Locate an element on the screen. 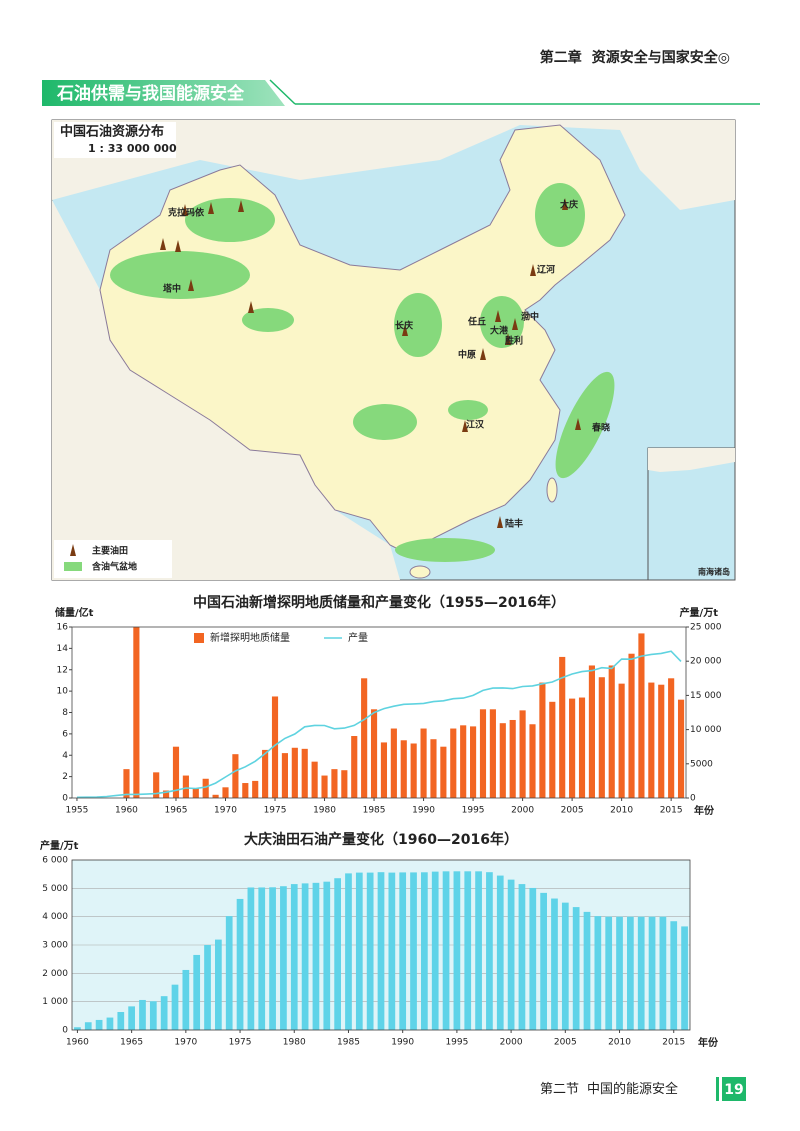 Image resolution: width=800 pixels, height=1131 pixels. legend-swatch is located at coordinates (199, 638).